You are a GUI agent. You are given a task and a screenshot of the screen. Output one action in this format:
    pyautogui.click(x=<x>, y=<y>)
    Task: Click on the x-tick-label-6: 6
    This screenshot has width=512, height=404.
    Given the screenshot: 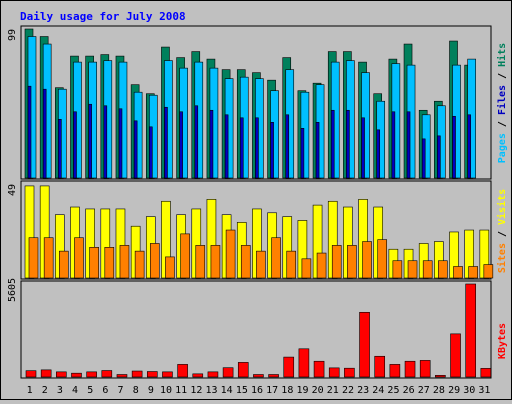 What is the action you would take?
    pyautogui.click(x=105, y=390)
    